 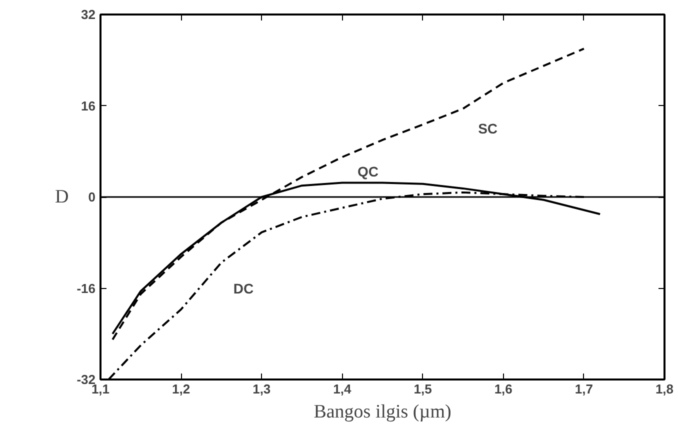 What do you see at coordinates (61, 197) in the screenshot?
I see `y-axis-title: D` at bounding box center [61, 197].